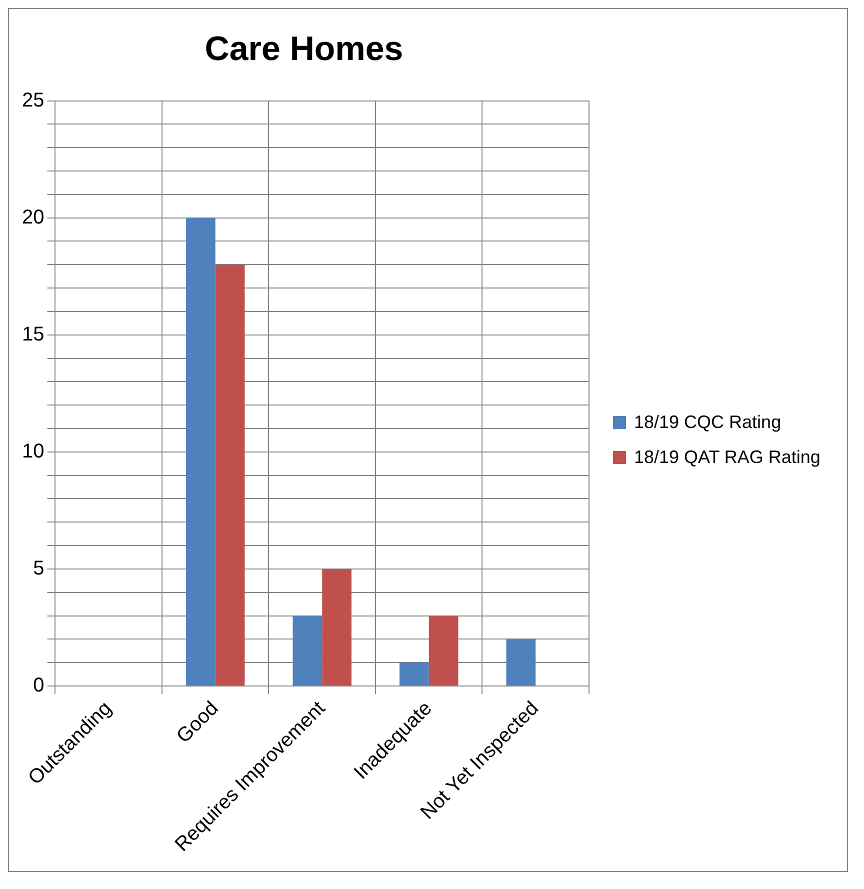  Describe the element at coordinates (33, 334) in the screenshot. I see `y-tick-label: 15` at that location.